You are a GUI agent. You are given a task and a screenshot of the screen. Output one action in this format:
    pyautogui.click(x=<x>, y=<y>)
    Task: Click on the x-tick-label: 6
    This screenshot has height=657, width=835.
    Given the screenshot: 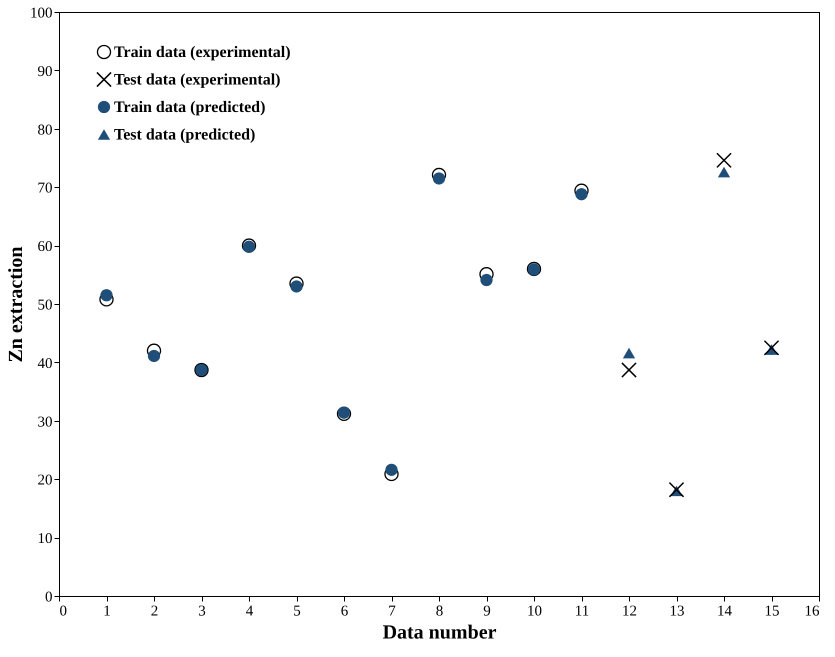 What is the action you would take?
    pyautogui.click(x=344, y=612)
    